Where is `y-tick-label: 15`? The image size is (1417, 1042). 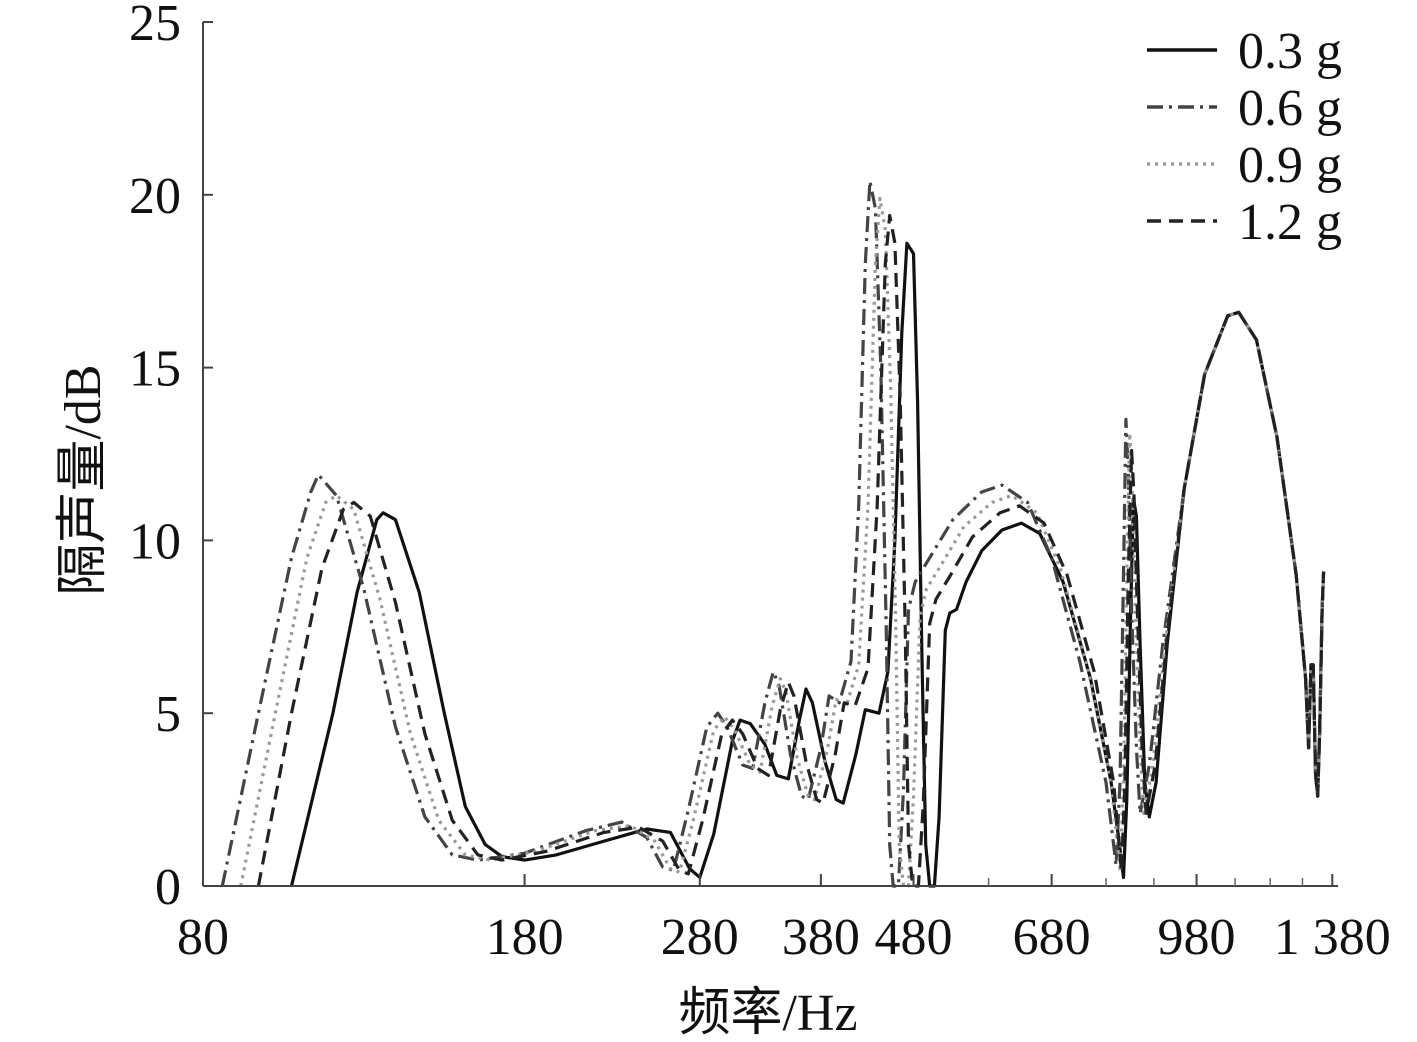 y-tick-label: 15 is located at coordinates (155, 369).